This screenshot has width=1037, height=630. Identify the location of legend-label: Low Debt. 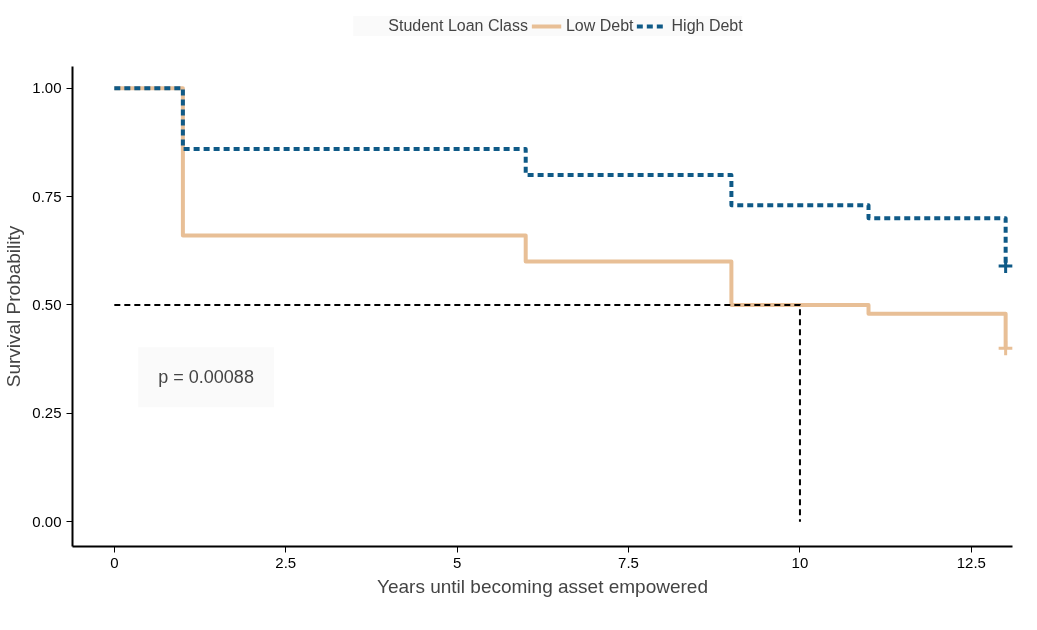
(599, 26).